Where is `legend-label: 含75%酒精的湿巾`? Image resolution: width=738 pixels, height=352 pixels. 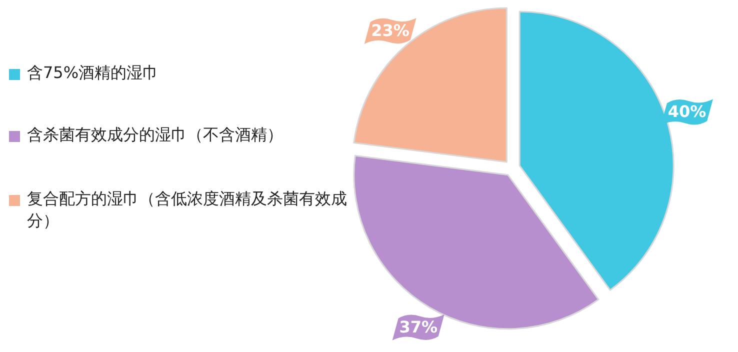
legend-label: 含75%酒精的湿巾 is located at coordinates (93, 73).